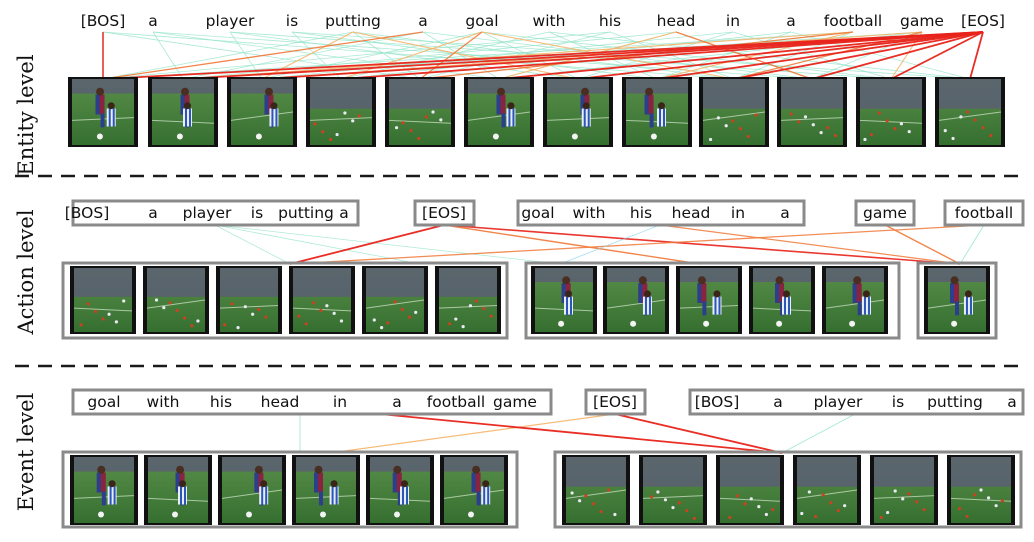 This screenshot has width=1034, height=542. Describe the element at coordinates (103, 21) in the screenshot. I see `entity-token: [BOS]` at that location.